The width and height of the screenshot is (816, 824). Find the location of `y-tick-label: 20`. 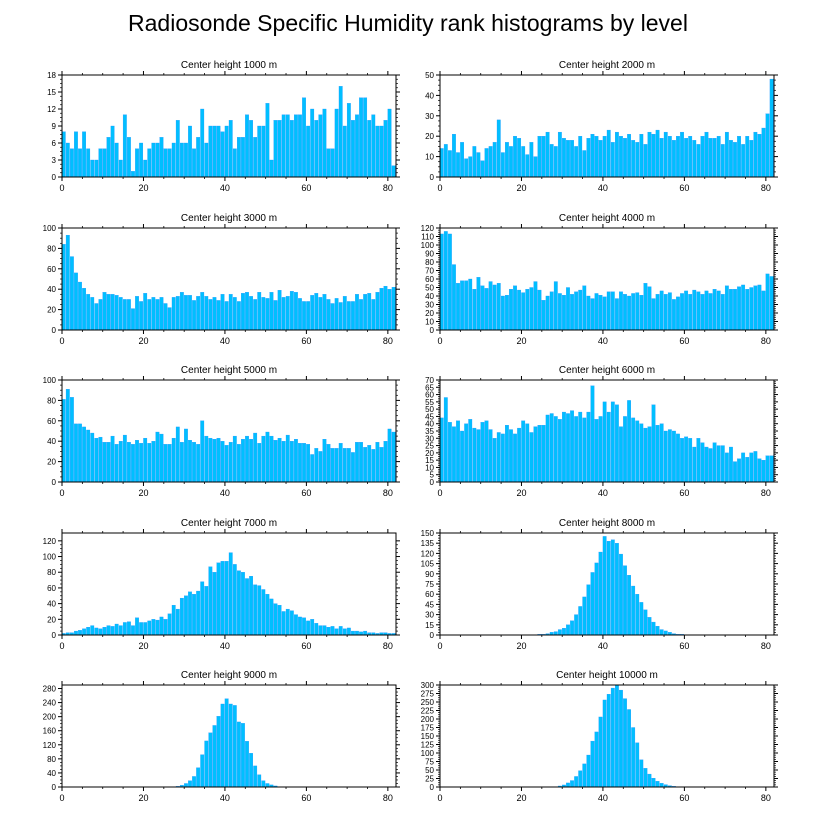

y-tick-label: 20 is located at coordinates (429, 136).